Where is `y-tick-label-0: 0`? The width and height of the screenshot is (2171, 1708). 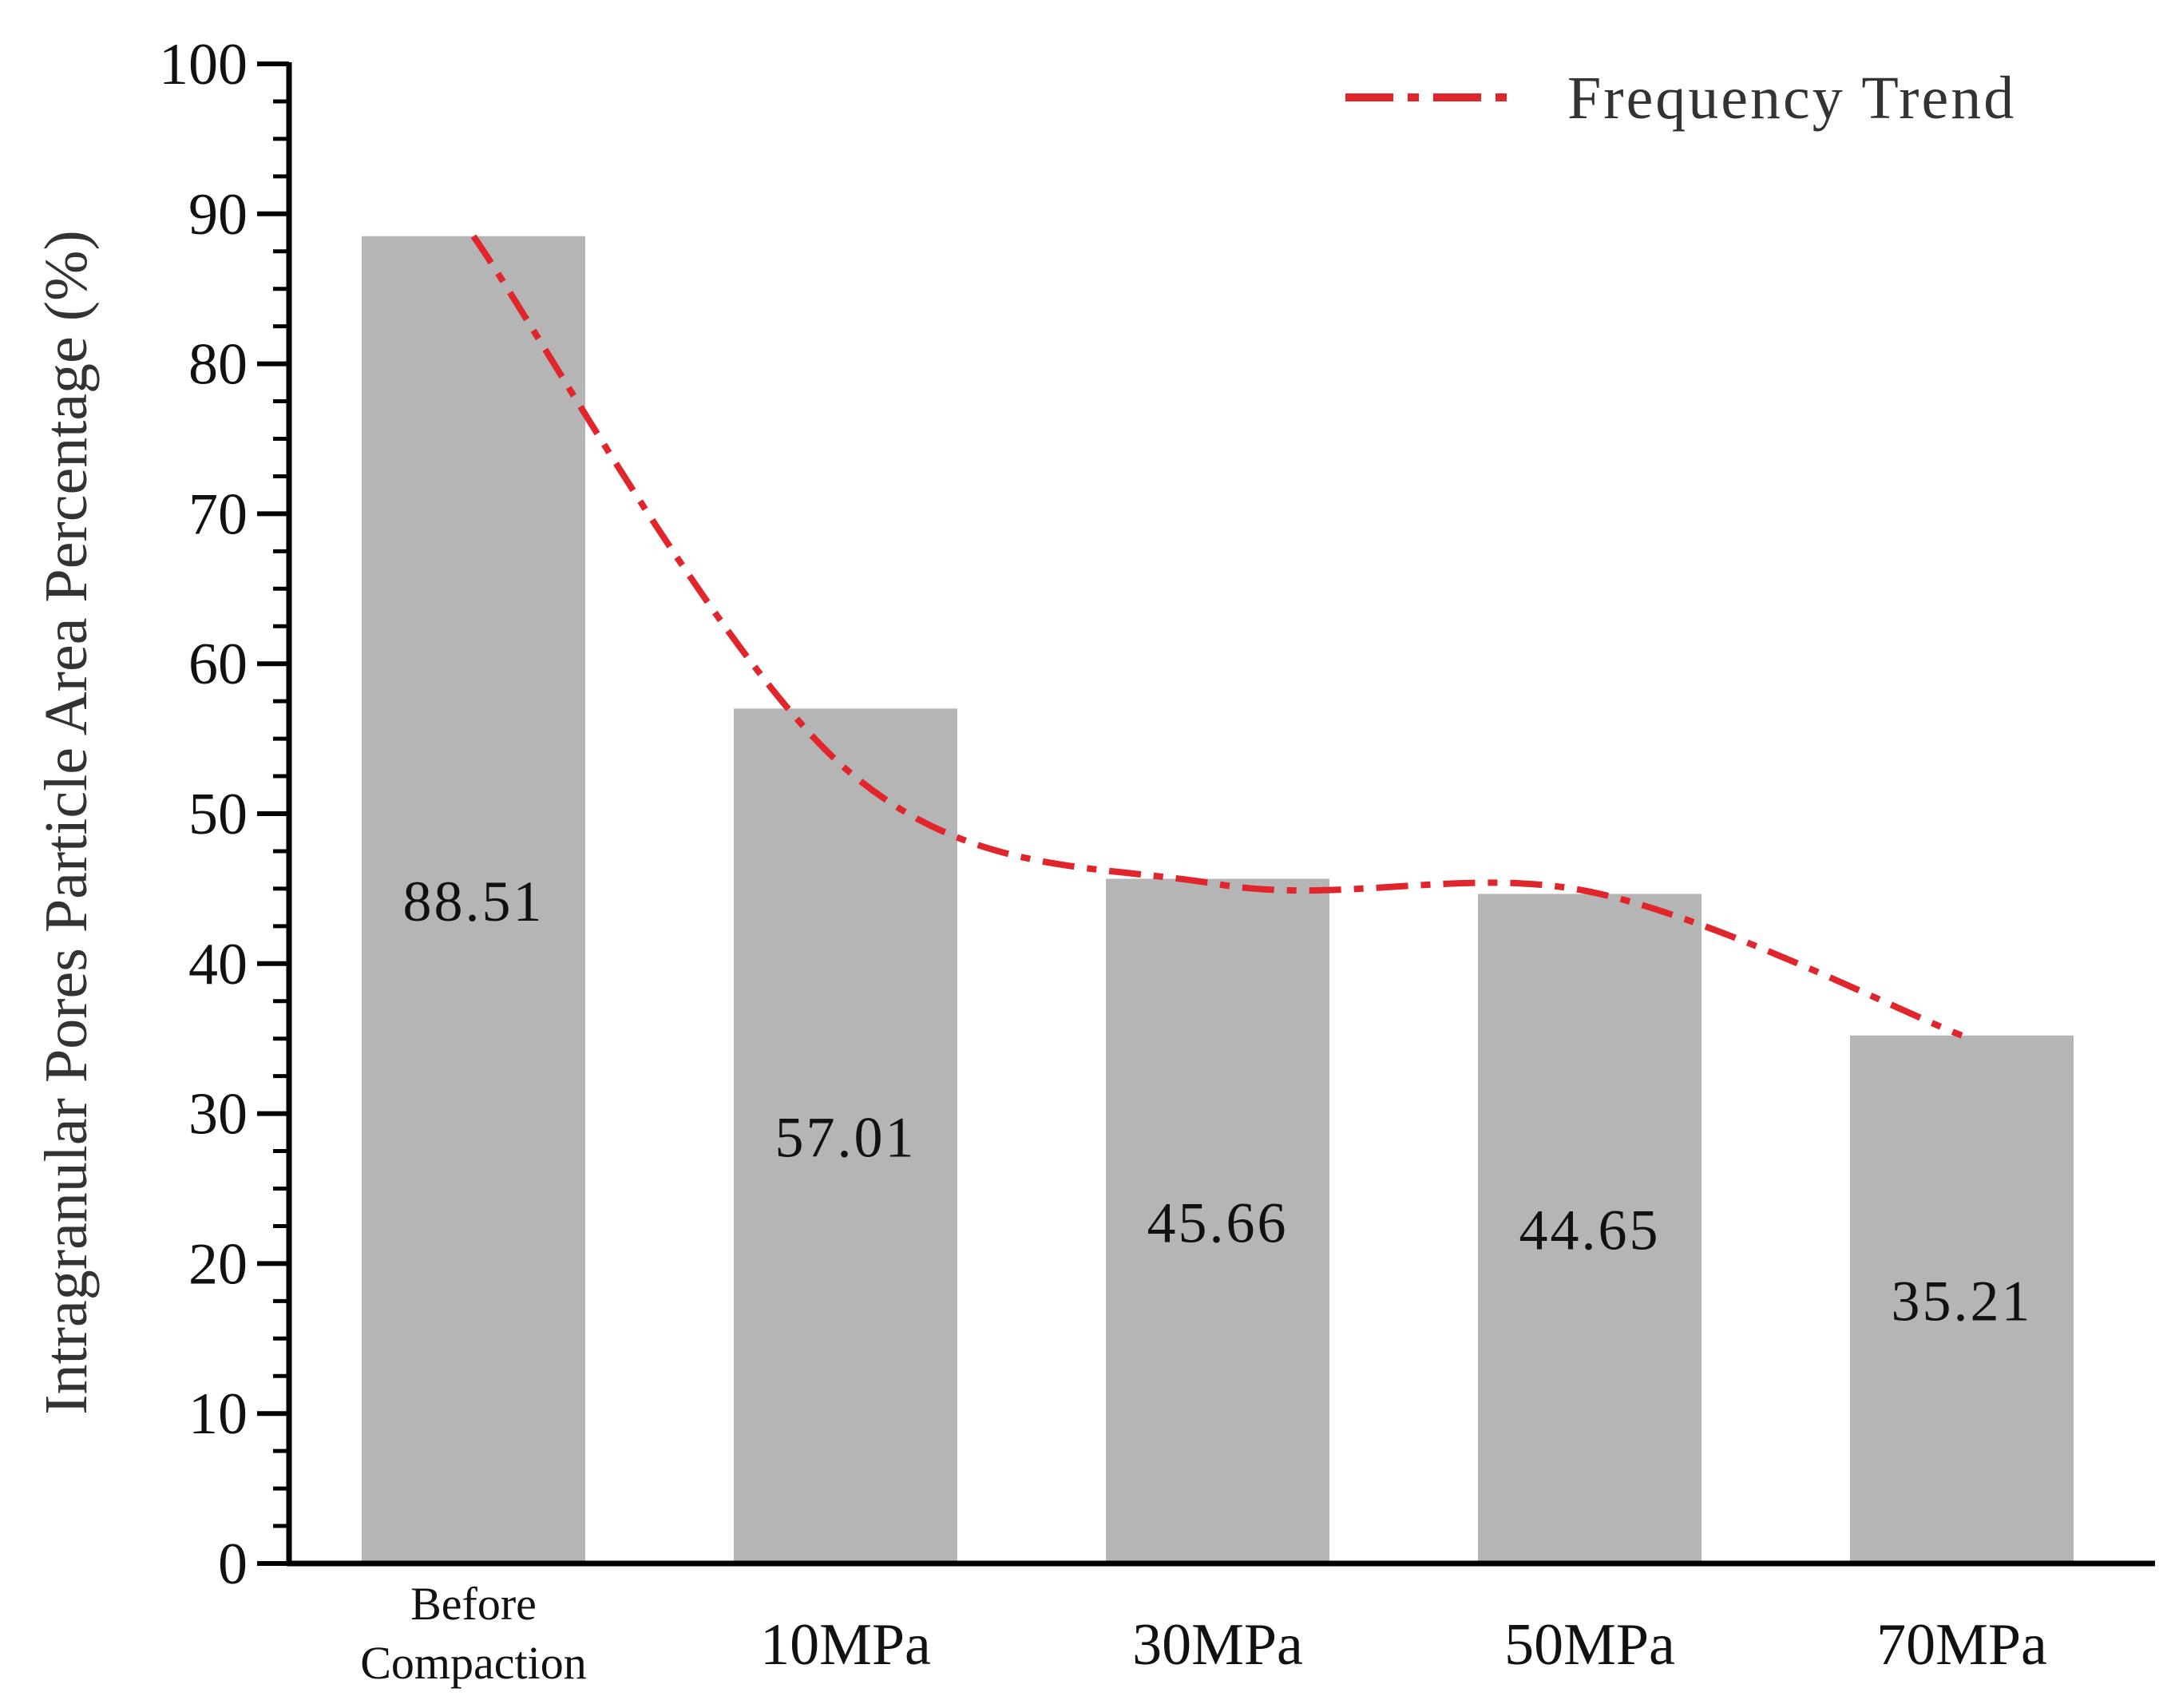
y-tick-label-0: 0 is located at coordinates (233, 1565).